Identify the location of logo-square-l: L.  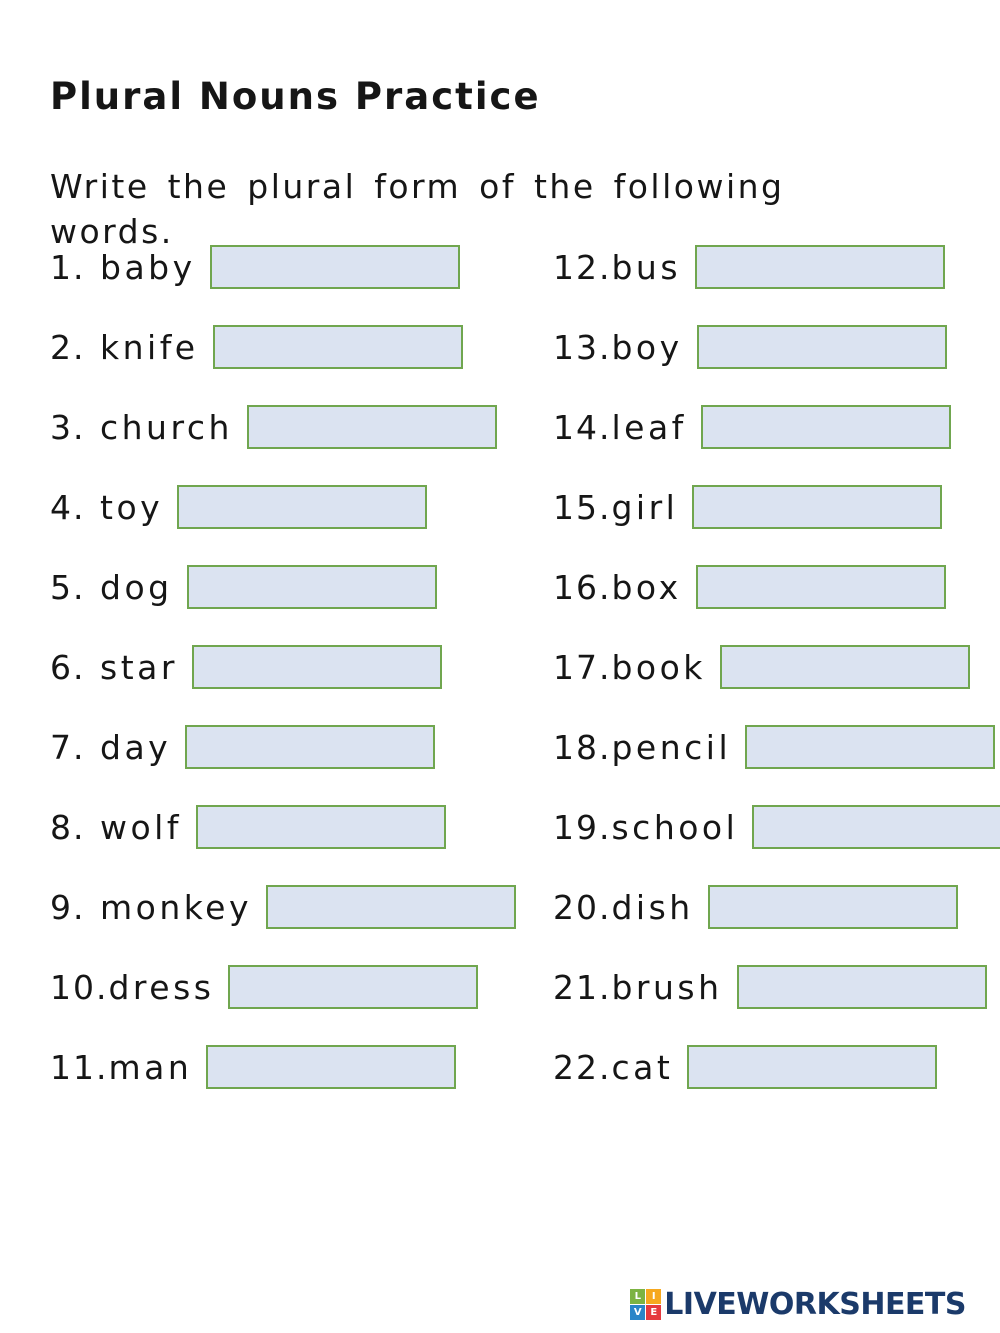
(638, 1296).